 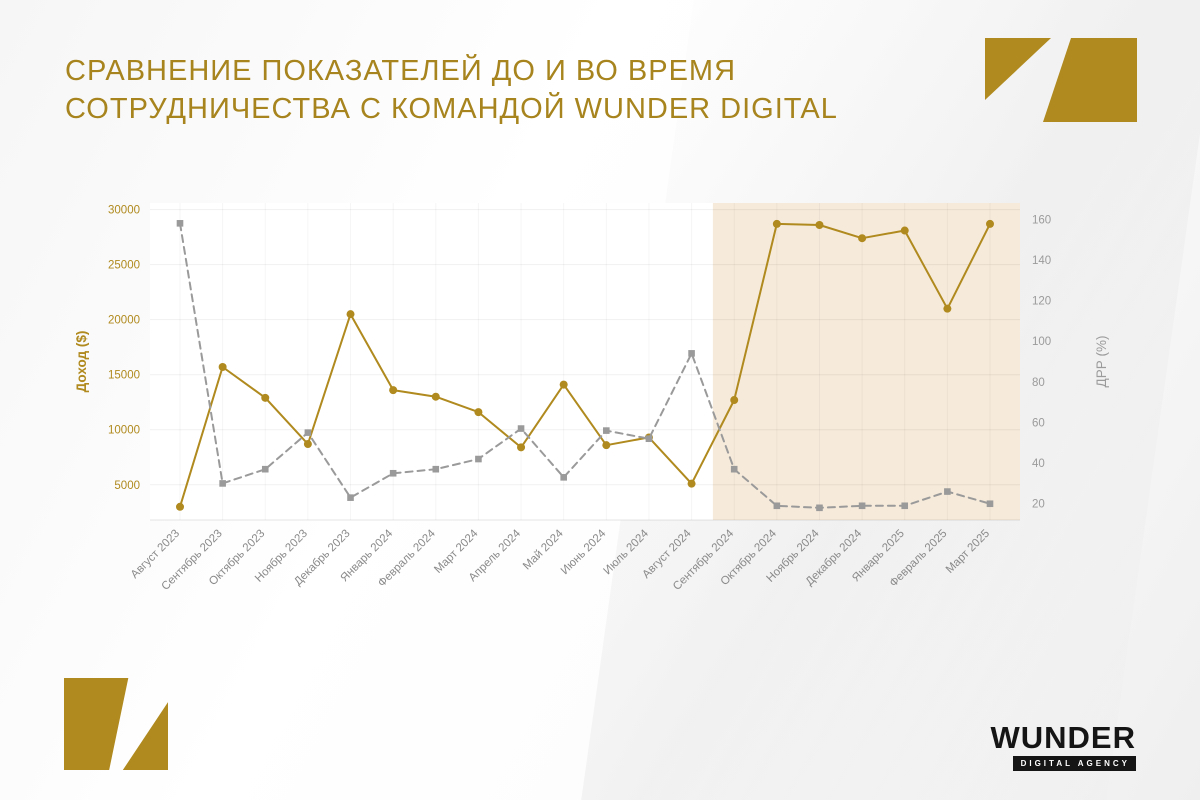 I want to click on svg-text: 25000, so click(x=124, y=266).